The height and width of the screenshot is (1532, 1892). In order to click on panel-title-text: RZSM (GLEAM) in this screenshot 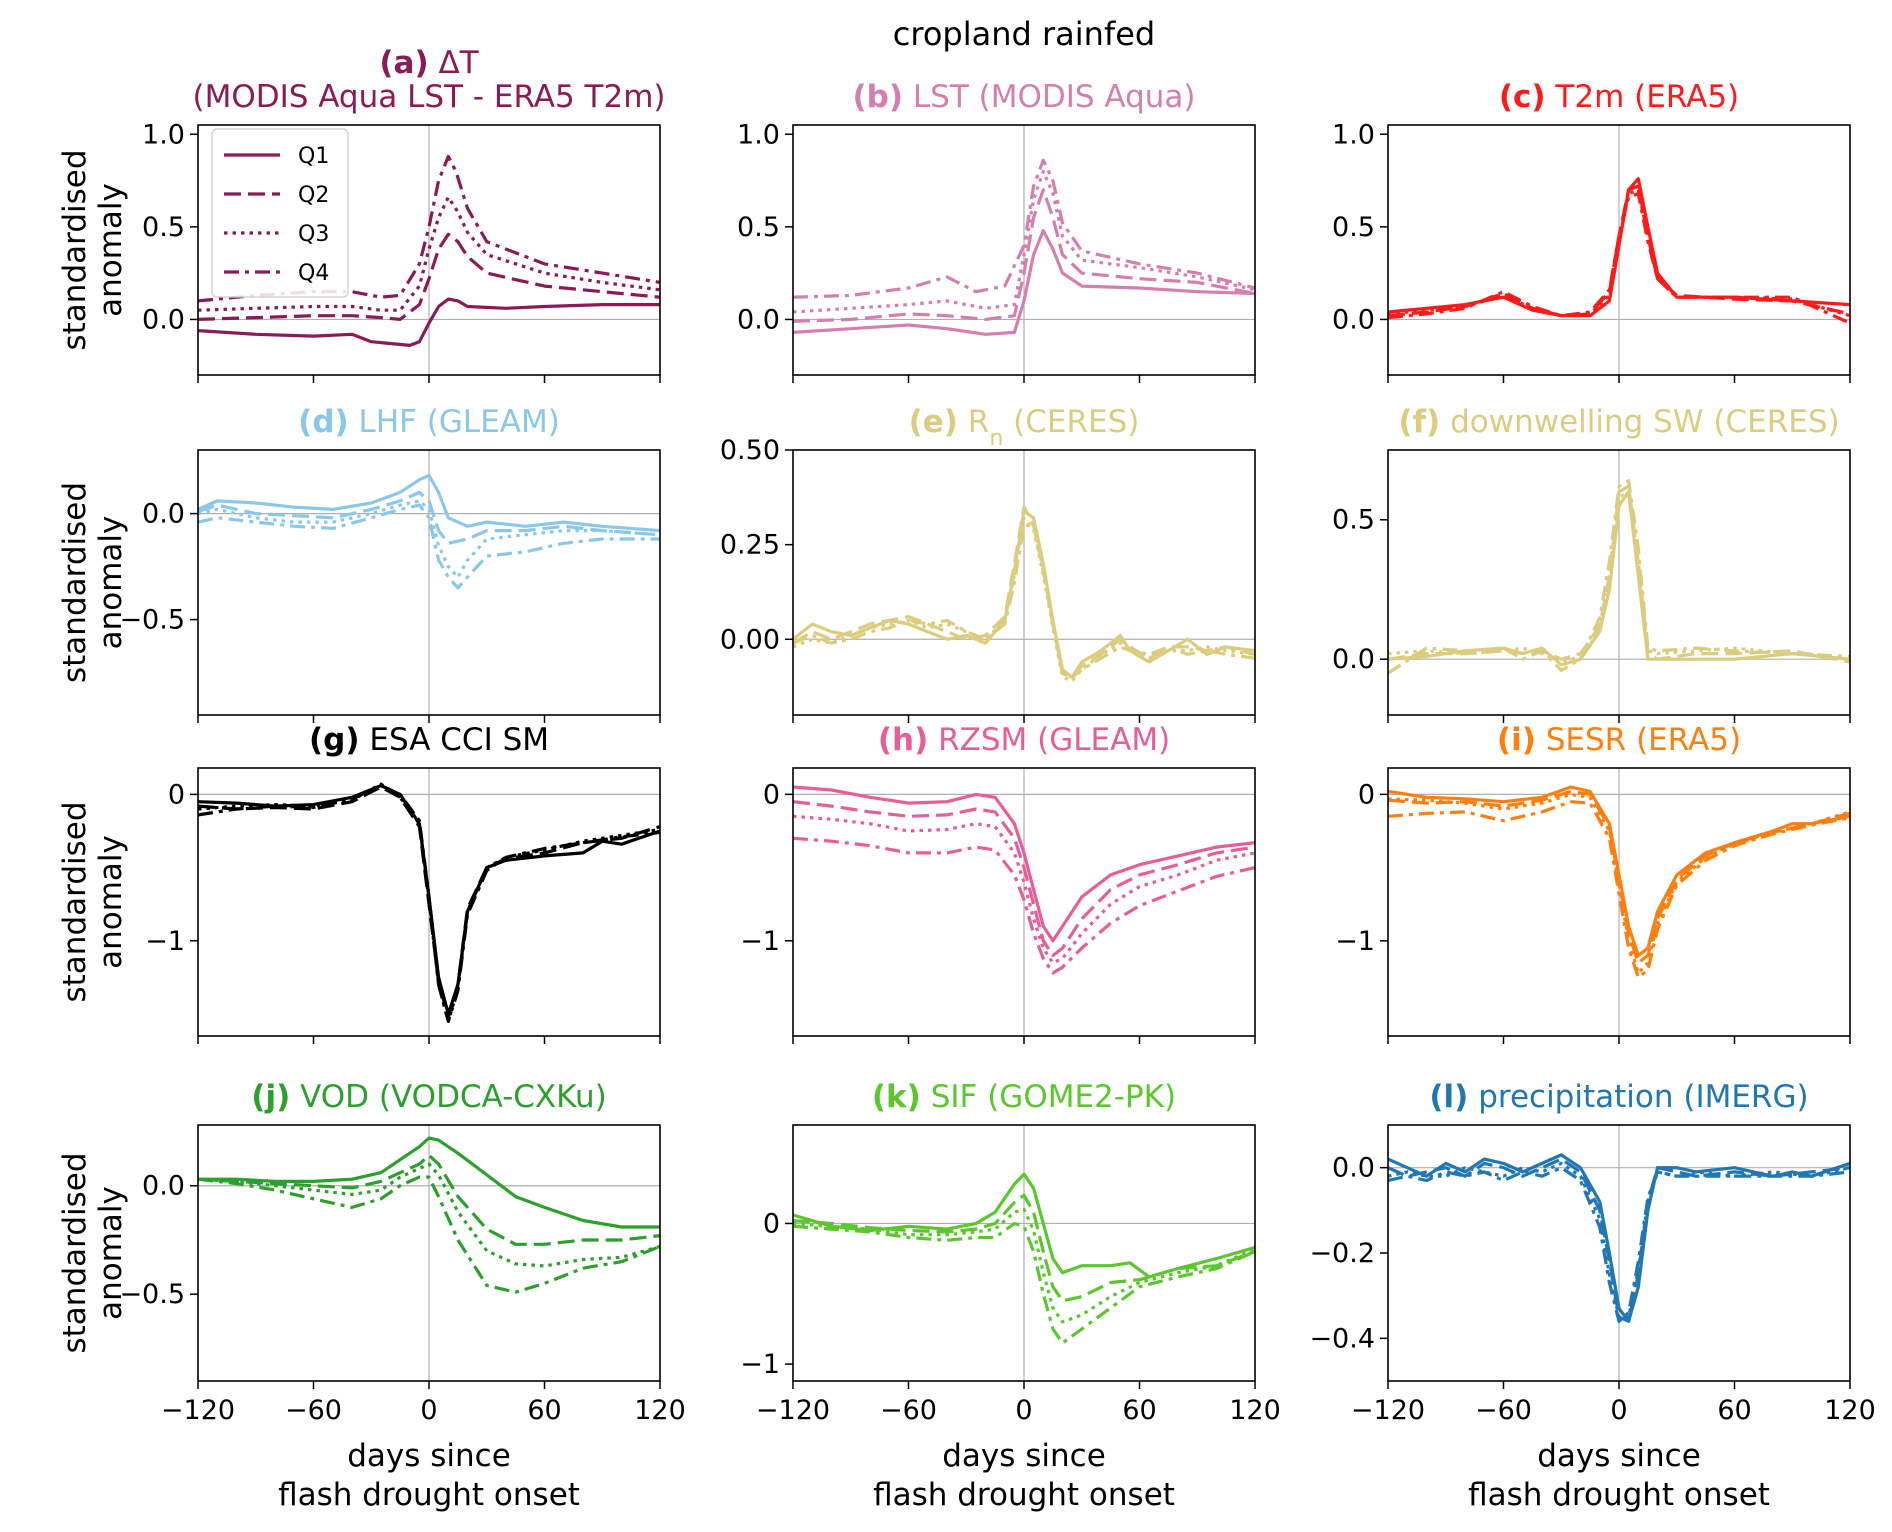, I will do `click(1049, 740)`.